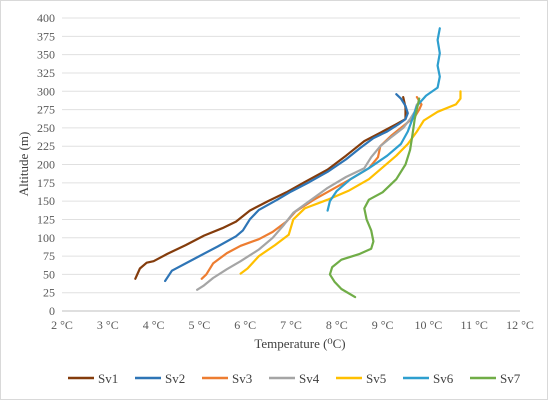  What do you see at coordinates (46, 110) in the screenshot?
I see `y-tick-label: 275` at bounding box center [46, 110].